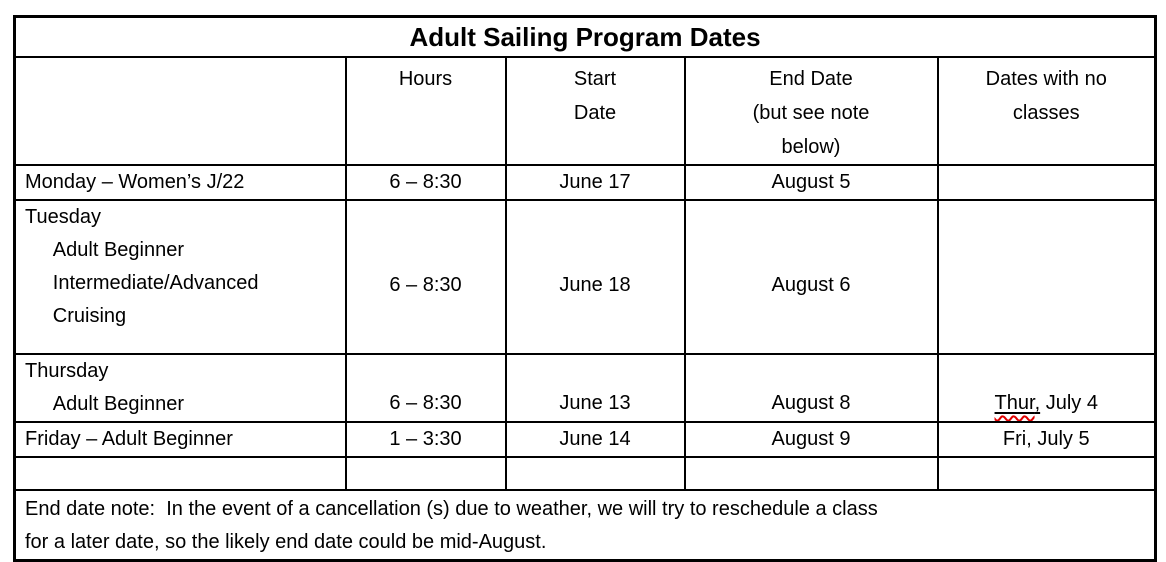  What do you see at coordinates (180, 473) in the screenshot?
I see `cell-program` at bounding box center [180, 473].